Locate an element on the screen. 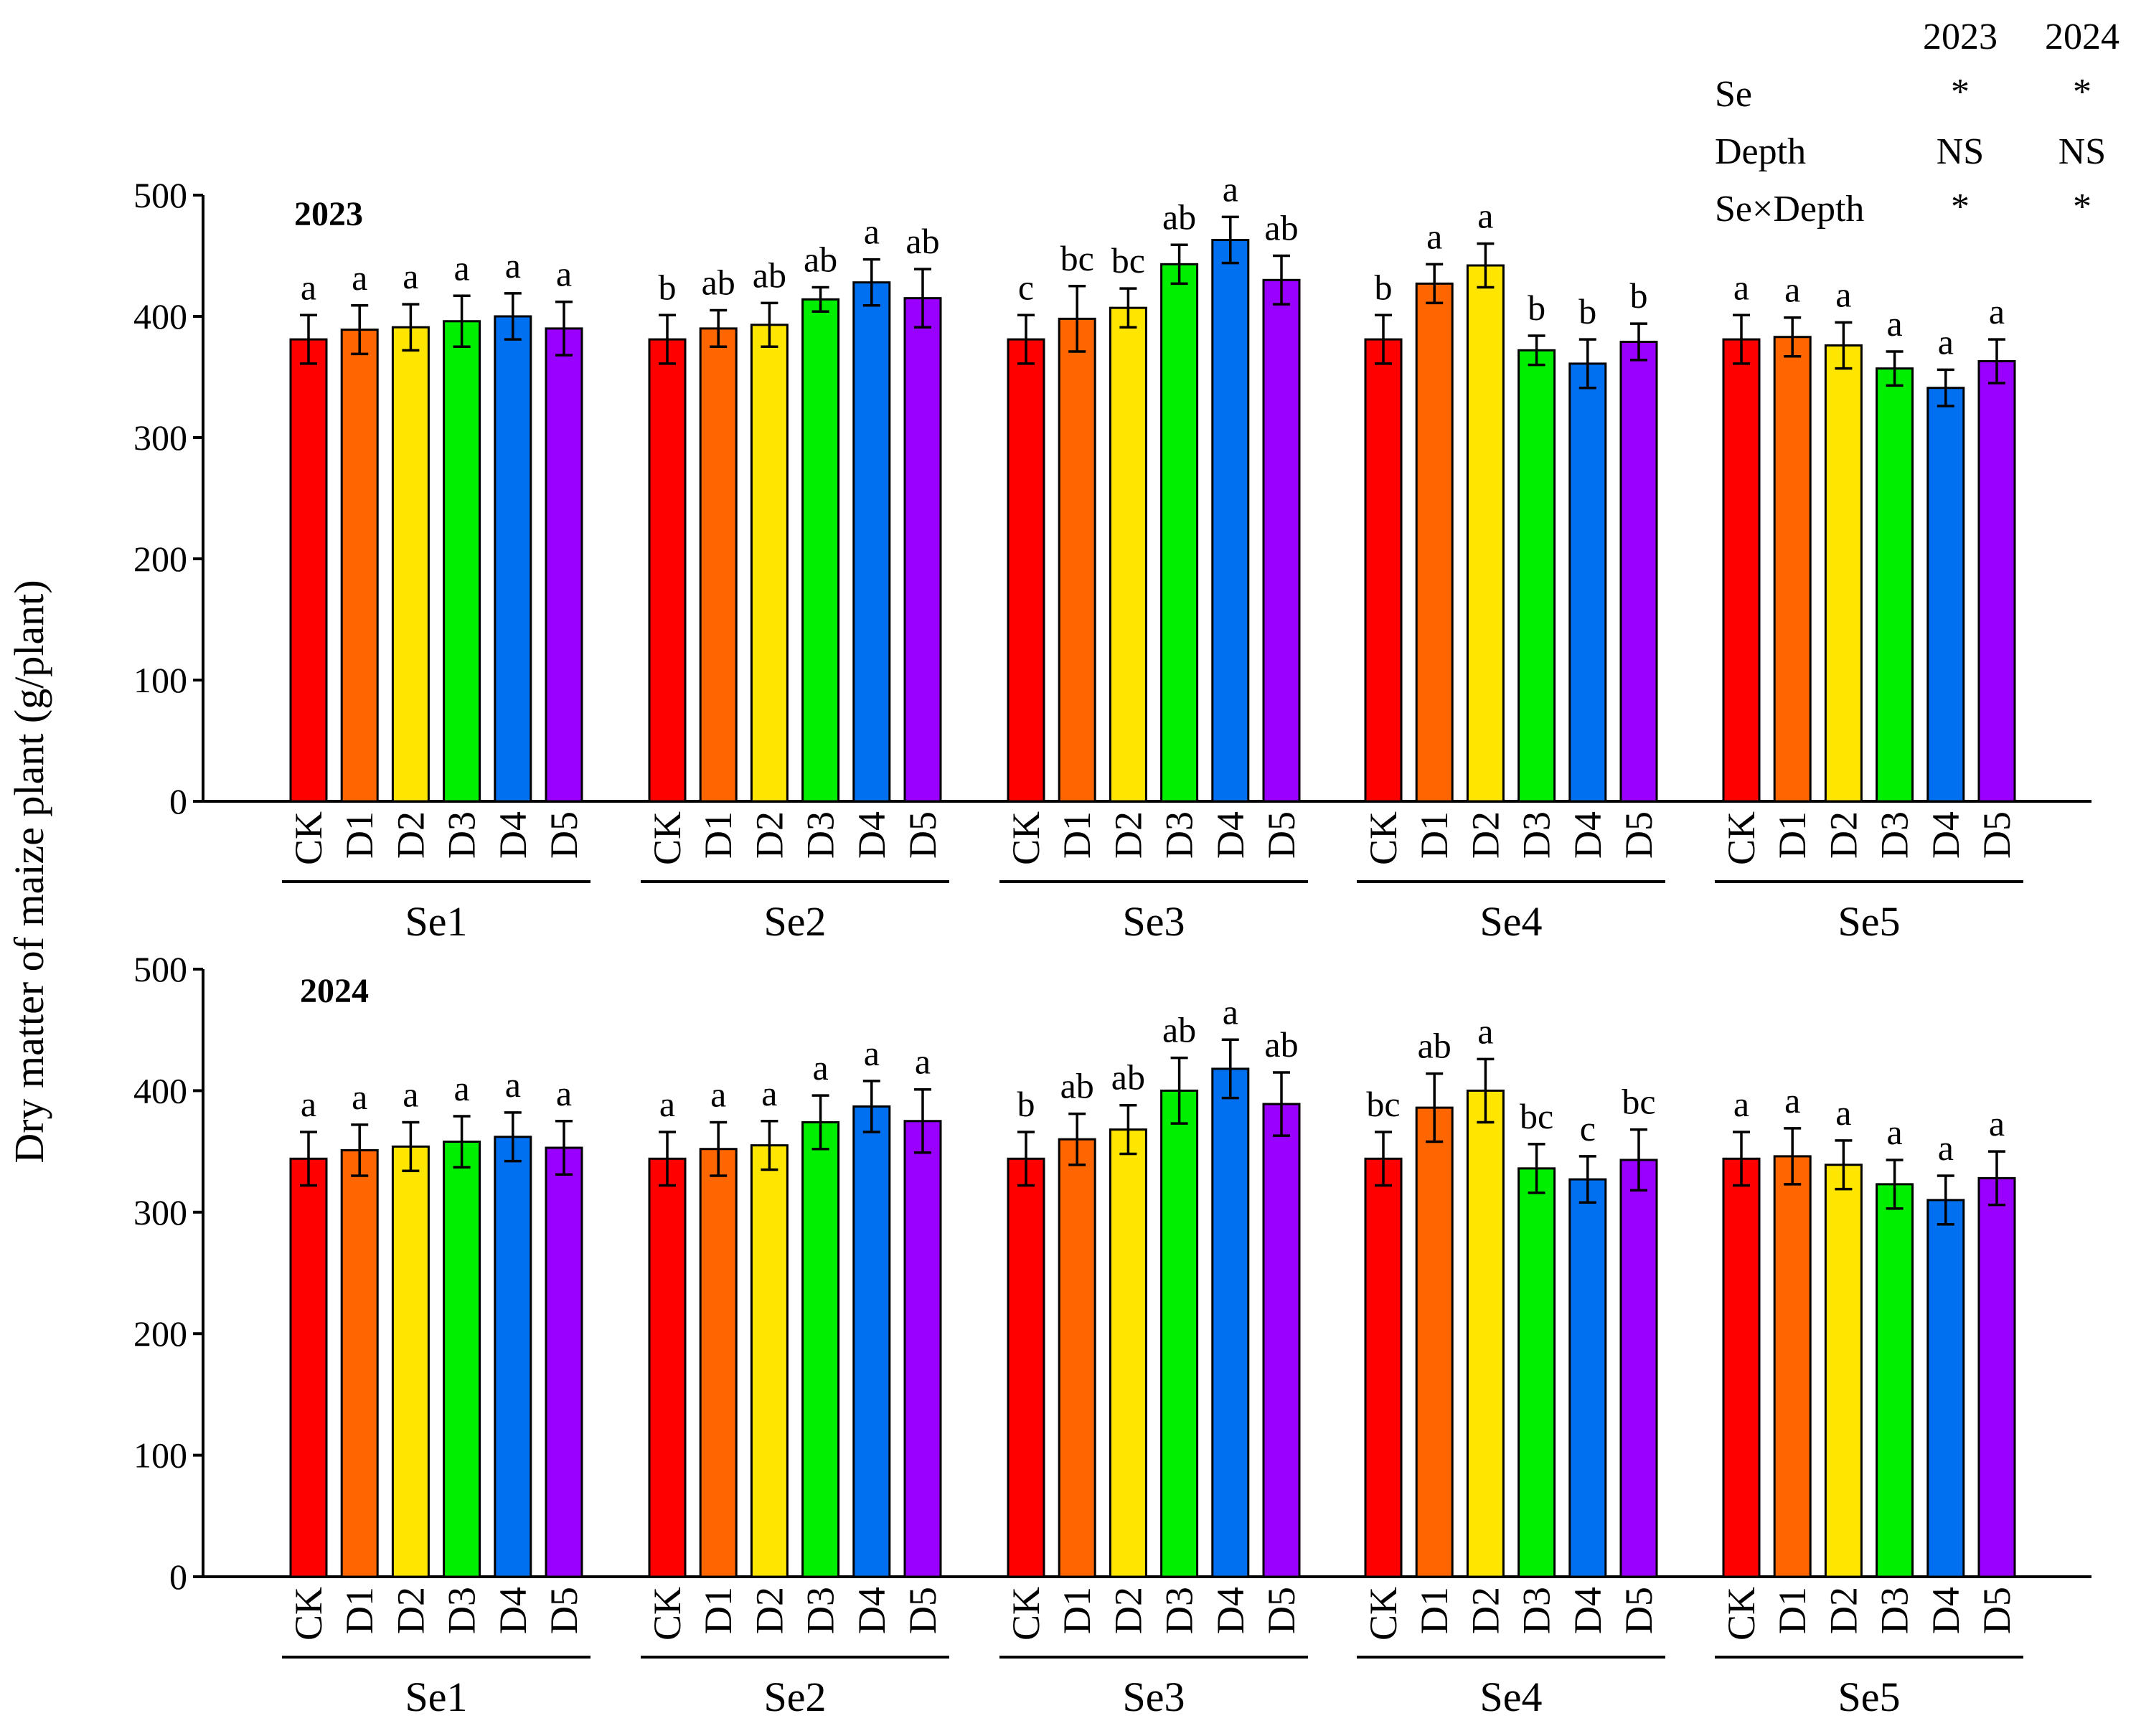  stats-depth-2024: NS is located at coordinates (2082, 151).